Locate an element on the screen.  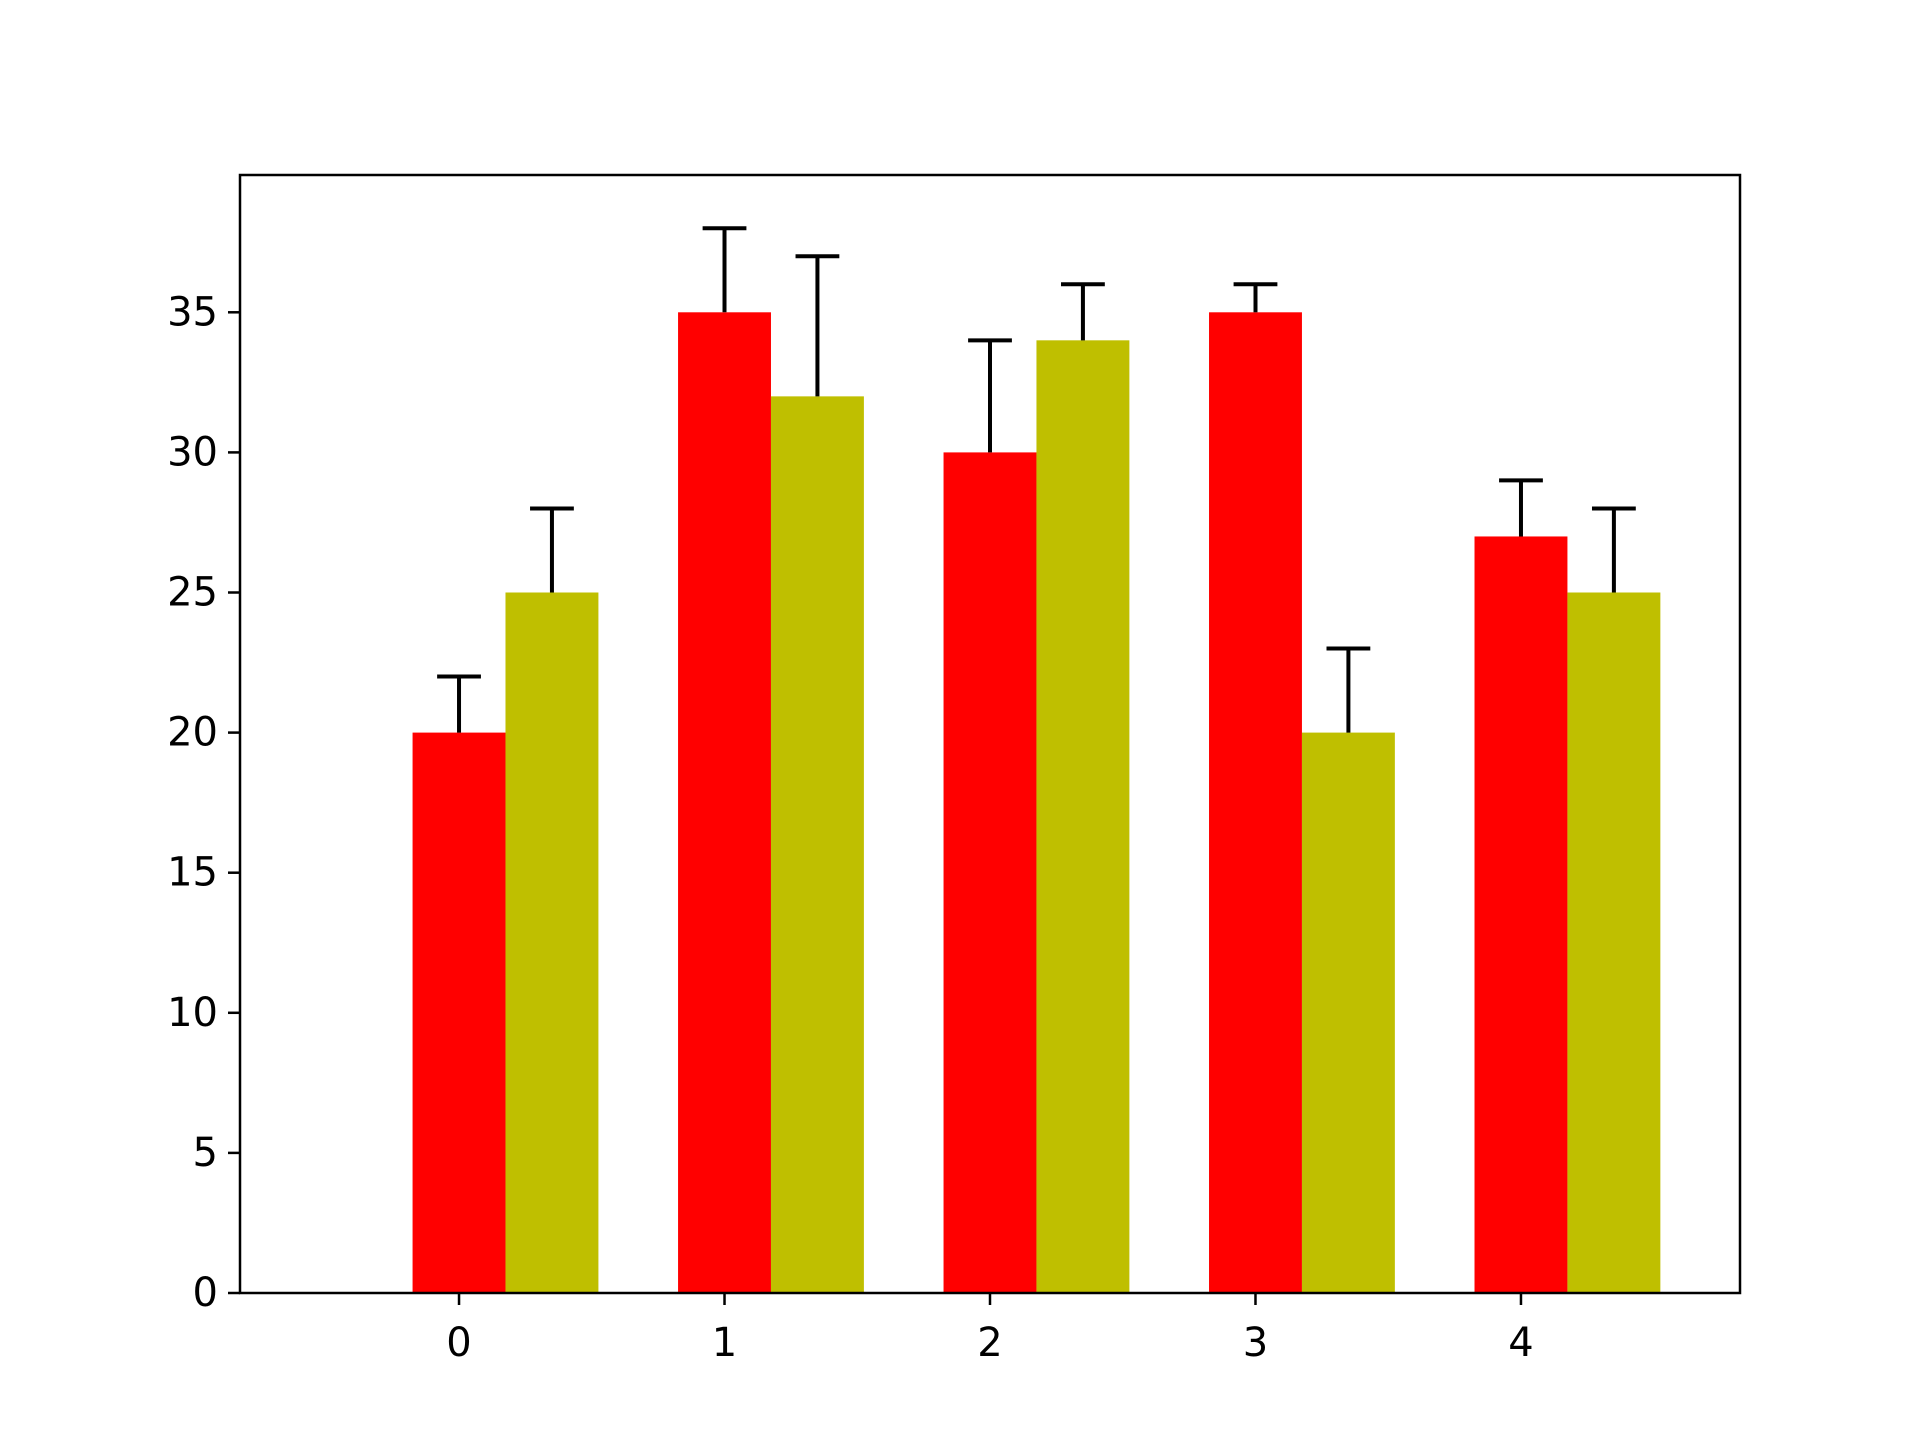
y-tick-label-25: 25 is located at coordinates (192, 592).